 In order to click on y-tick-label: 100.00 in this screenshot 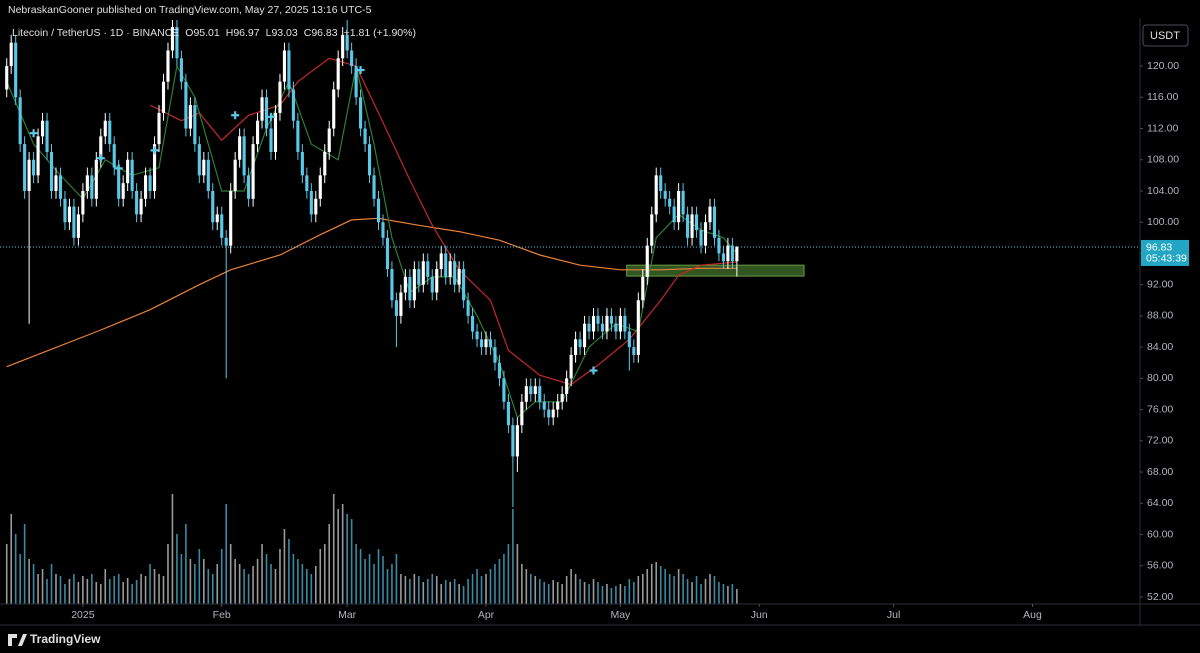, I will do `click(1163, 222)`.